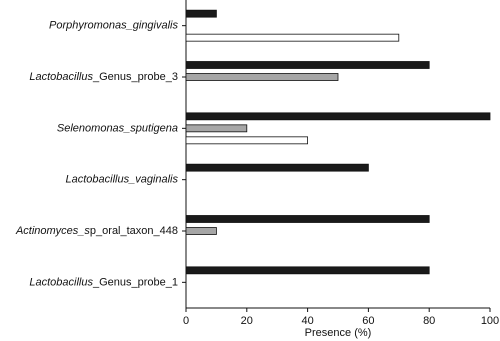  I want to click on x-tick-label: 0, so click(186, 321).